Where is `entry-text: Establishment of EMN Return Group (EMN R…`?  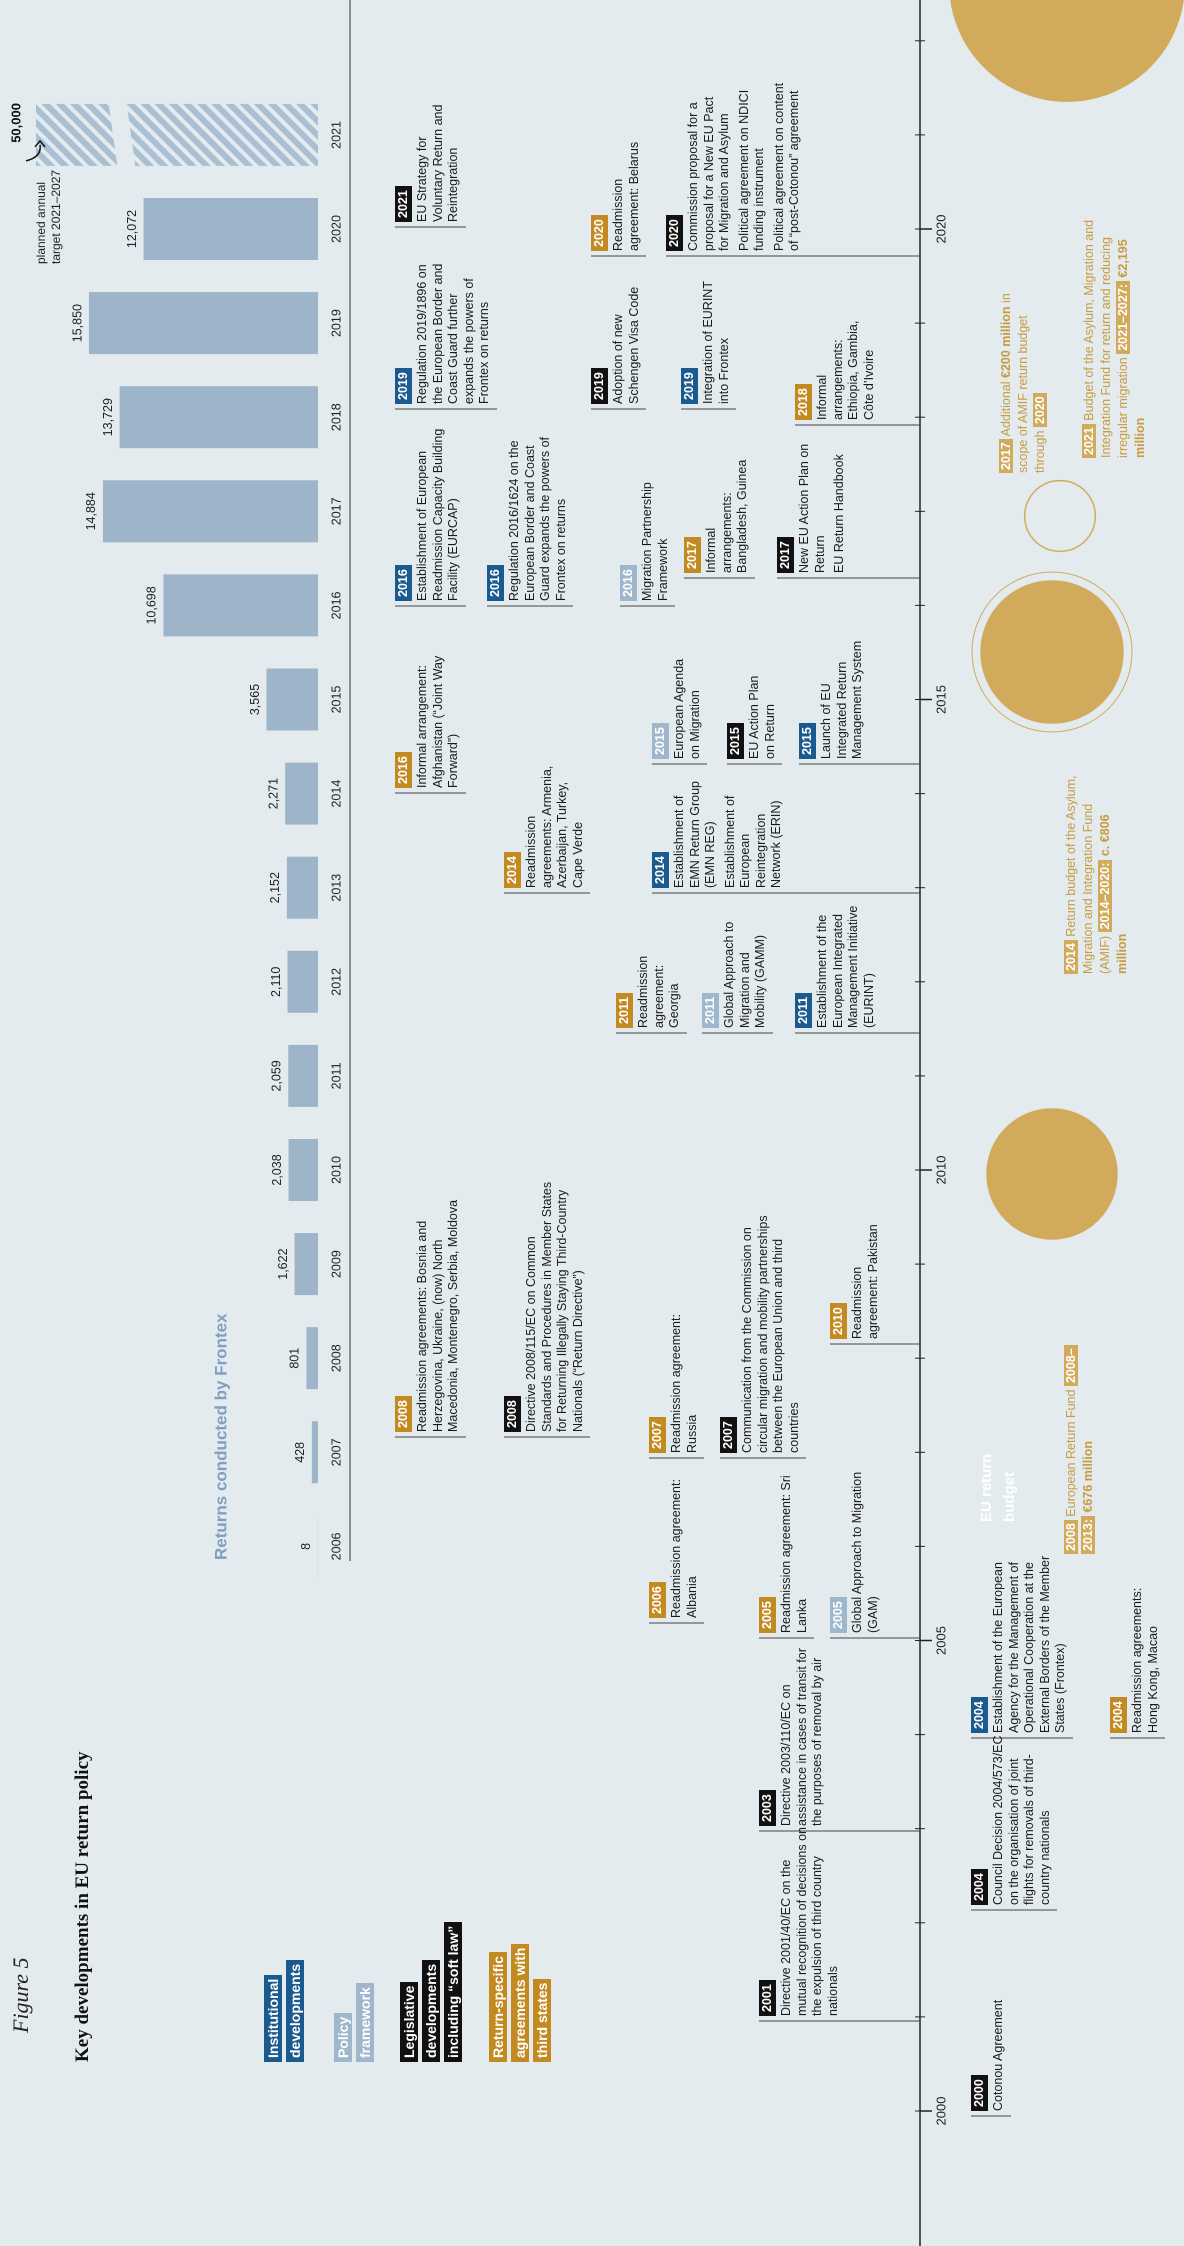
entry-text: Establishment of EMN Return Group (EMN R… is located at coordinates (694, 834).